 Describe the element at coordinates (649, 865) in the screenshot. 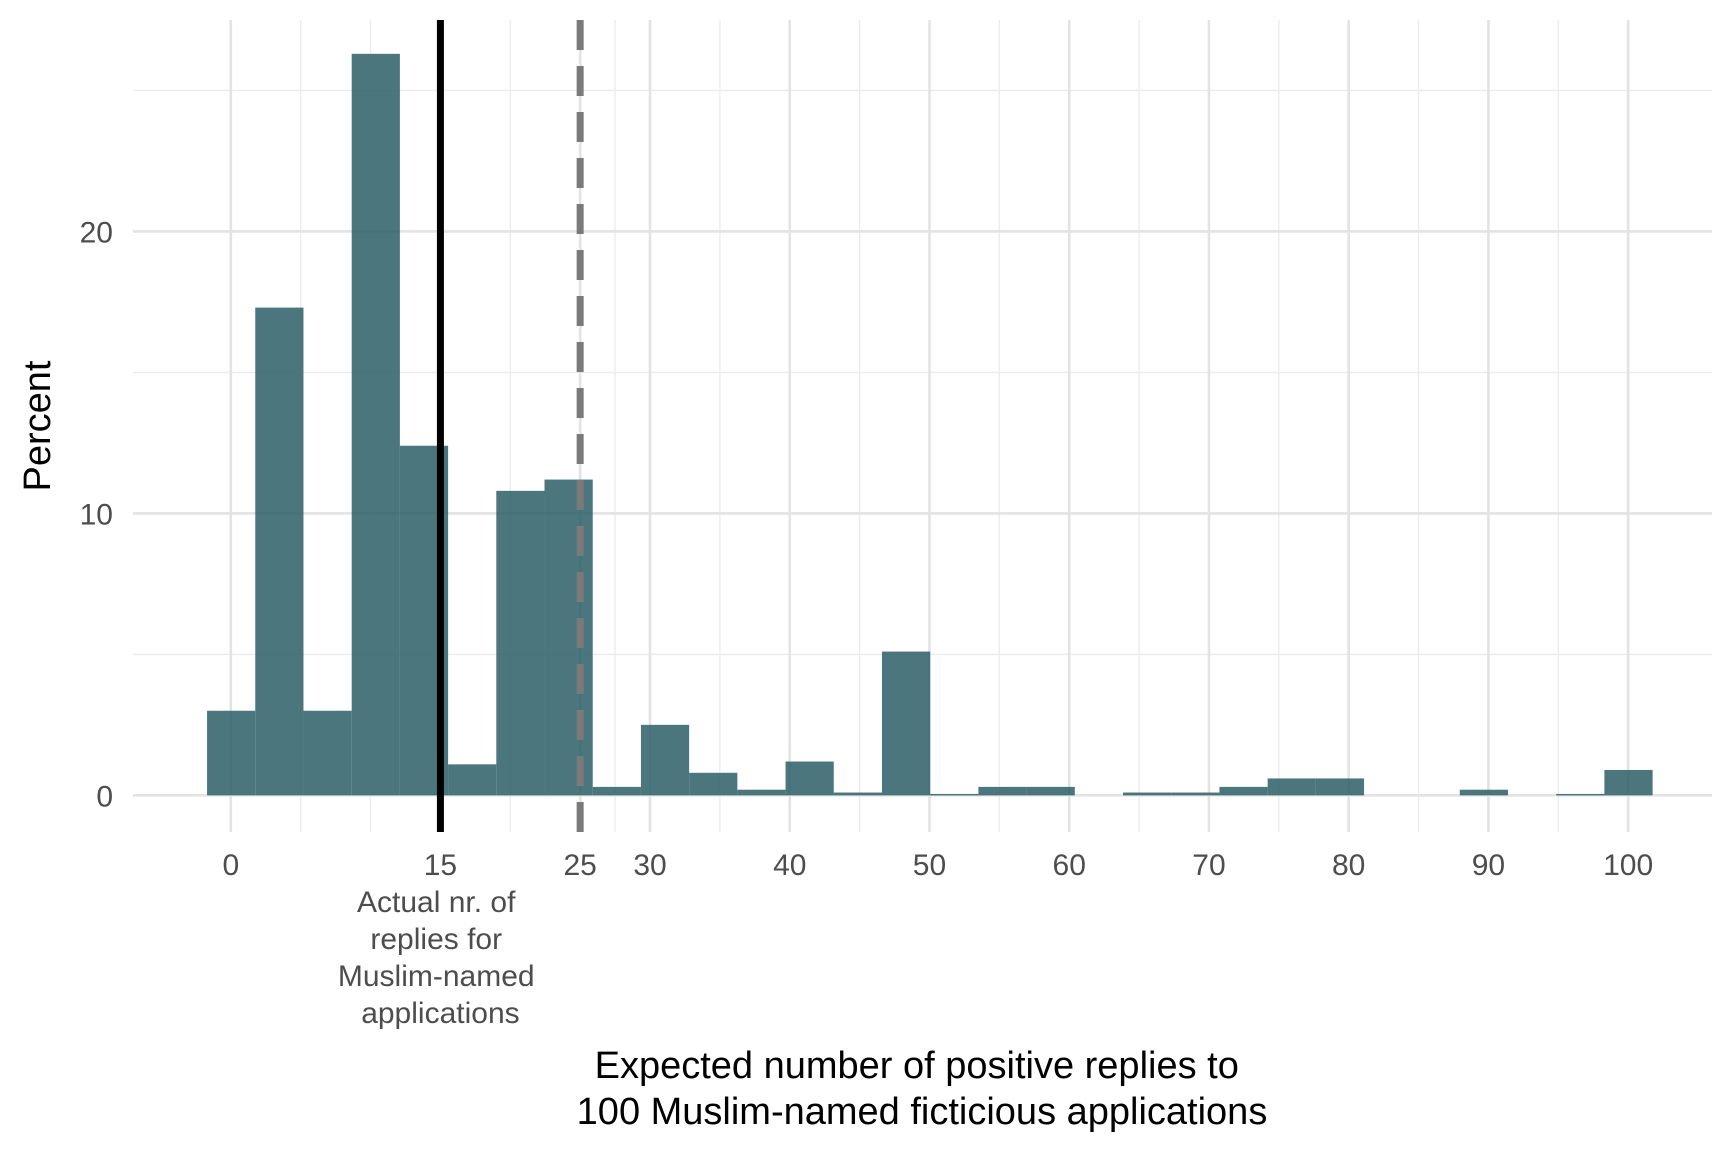

I see `x-tick-label: 30` at that location.